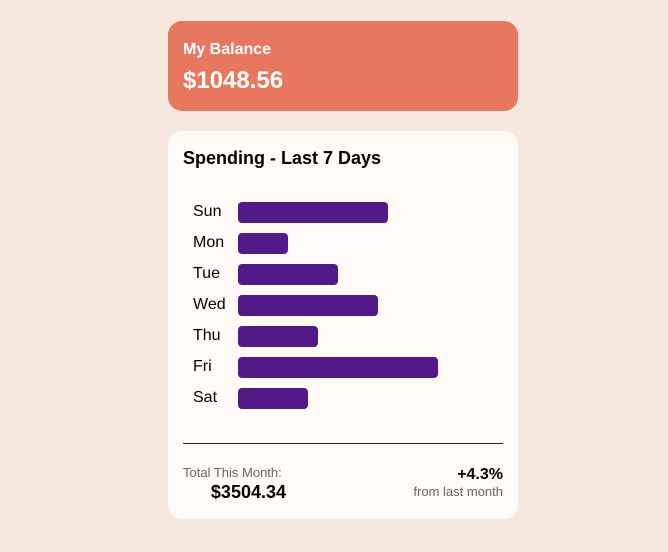 The height and width of the screenshot is (552, 668). What do you see at coordinates (227, 49) in the screenshot?
I see `balance-label: My Balance` at bounding box center [227, 49].